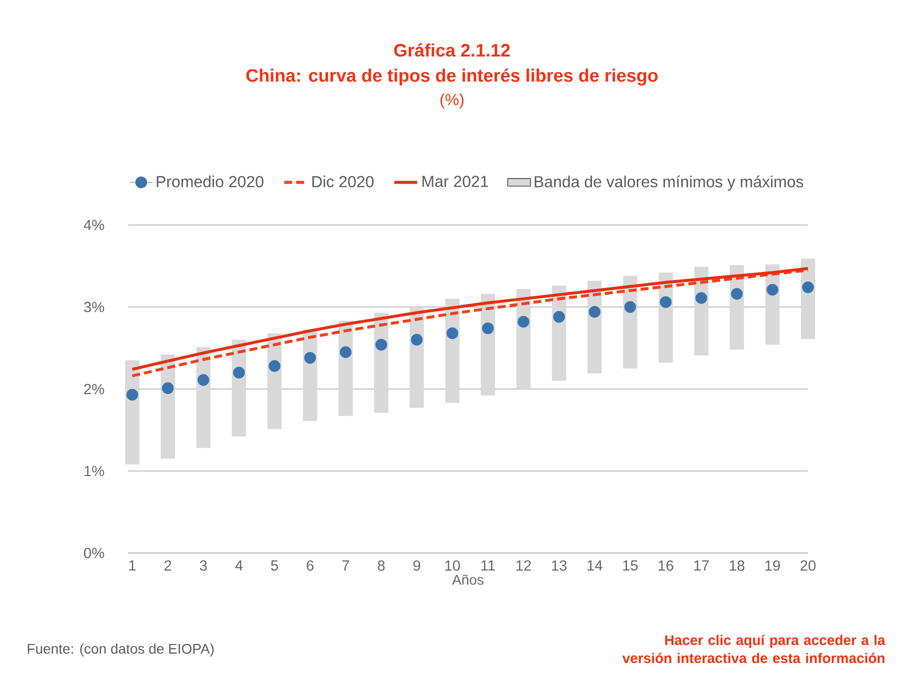  I want to click on y-tick-label: 2%, so click(94, 389).